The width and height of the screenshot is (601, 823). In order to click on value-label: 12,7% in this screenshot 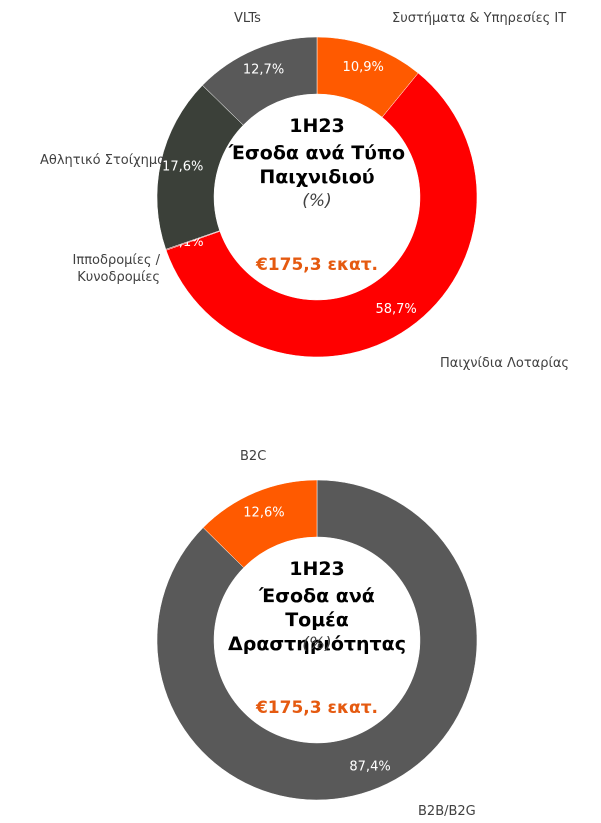, I will do `click(263, 70)`.